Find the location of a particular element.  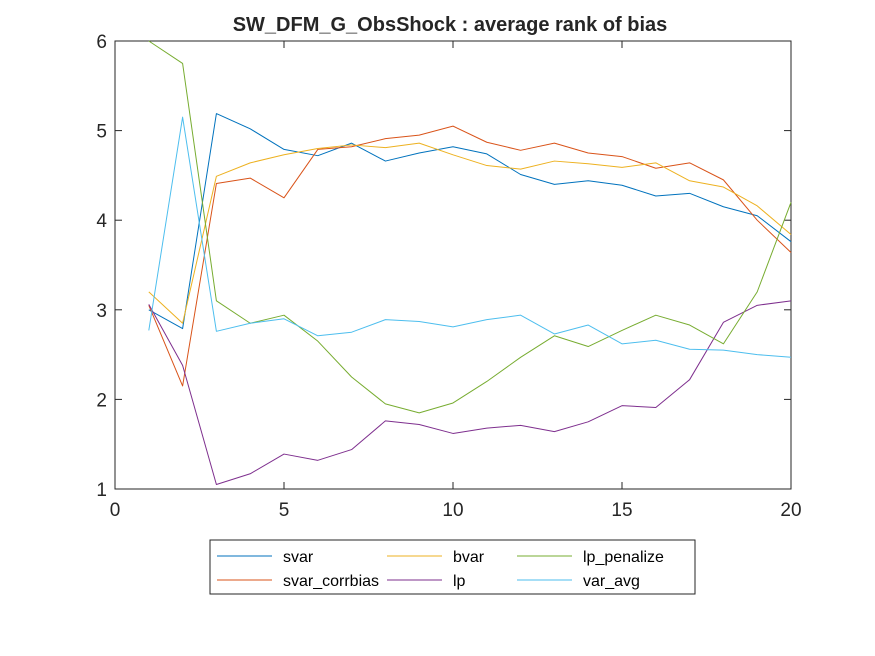

y-tick-label: 2 is located at coordinates (101, 400).